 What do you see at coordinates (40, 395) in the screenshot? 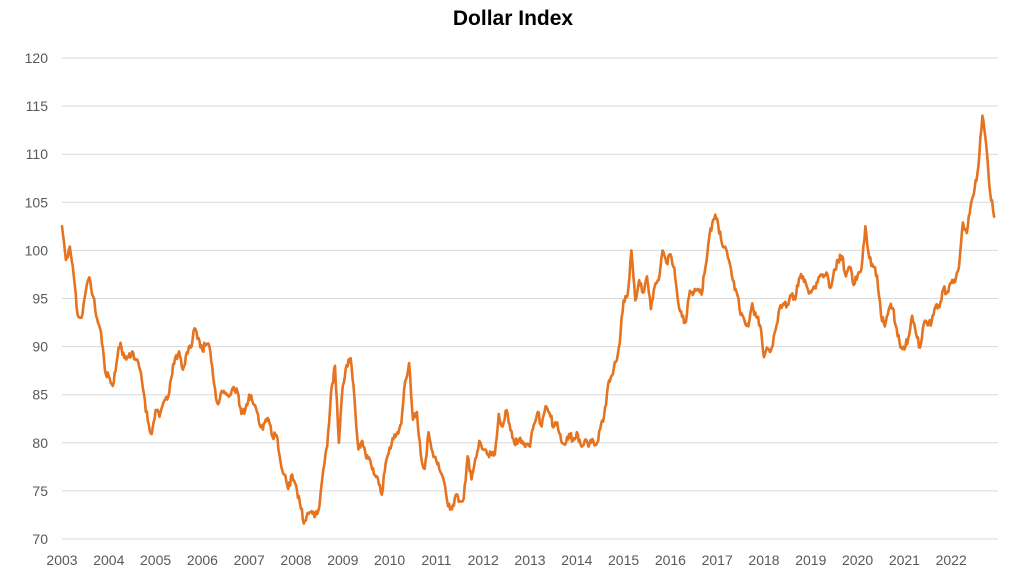
I see `y-axis-tick-label: 85` at bounding box center [40, 395].